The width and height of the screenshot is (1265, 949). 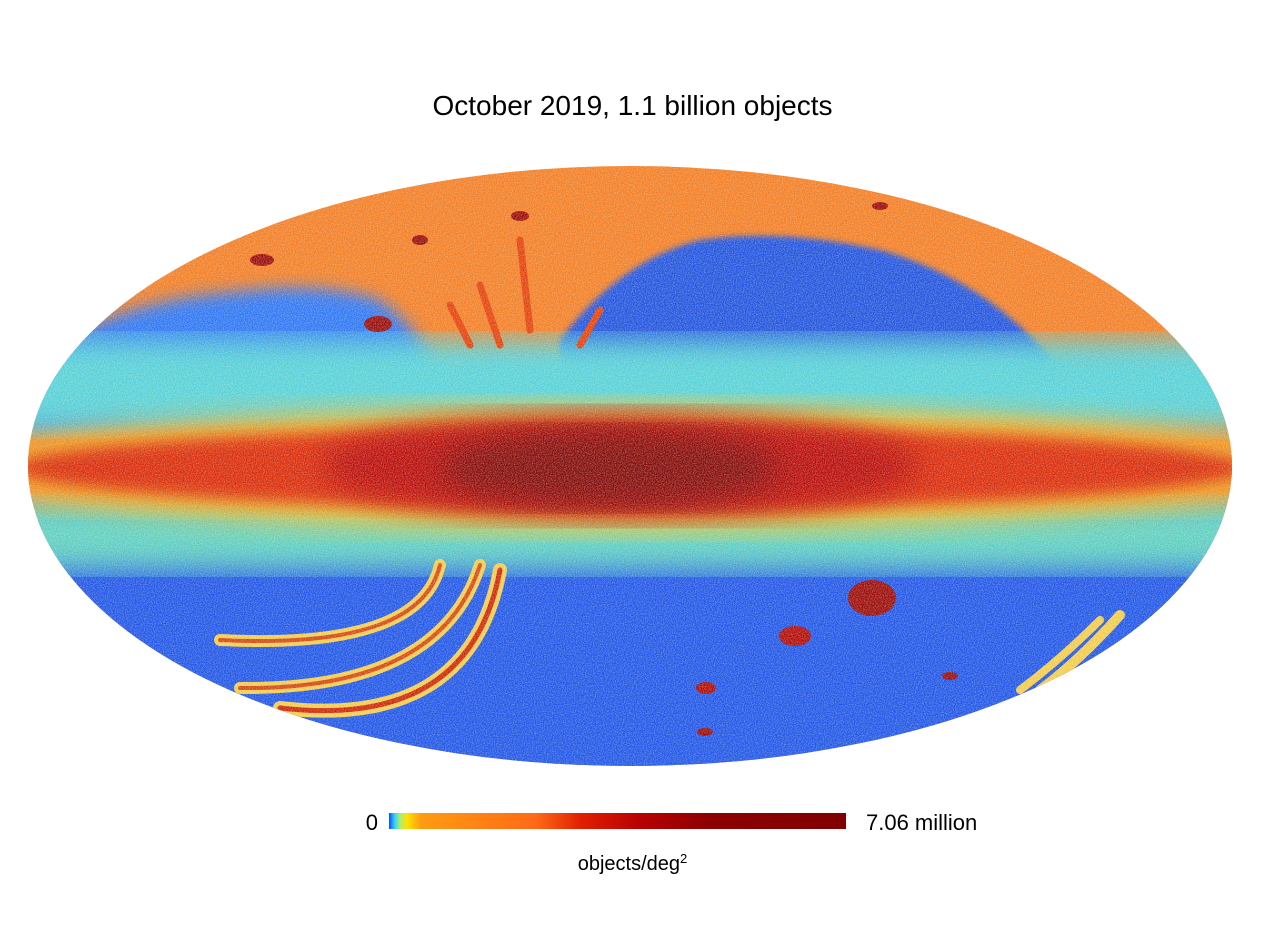 What do you see at coordinates (629, 864) in the screenshot?
I see `colorbar-unit-text: objects/deg` at bounding box center [629, 864].